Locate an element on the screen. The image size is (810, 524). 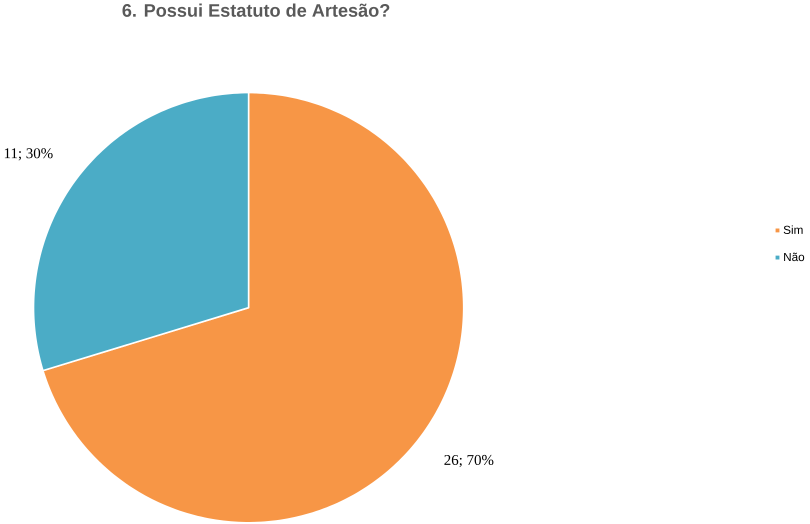
chart-title: 6. Possui Estatuto de Artesão? is located at coordinates (256, 11).